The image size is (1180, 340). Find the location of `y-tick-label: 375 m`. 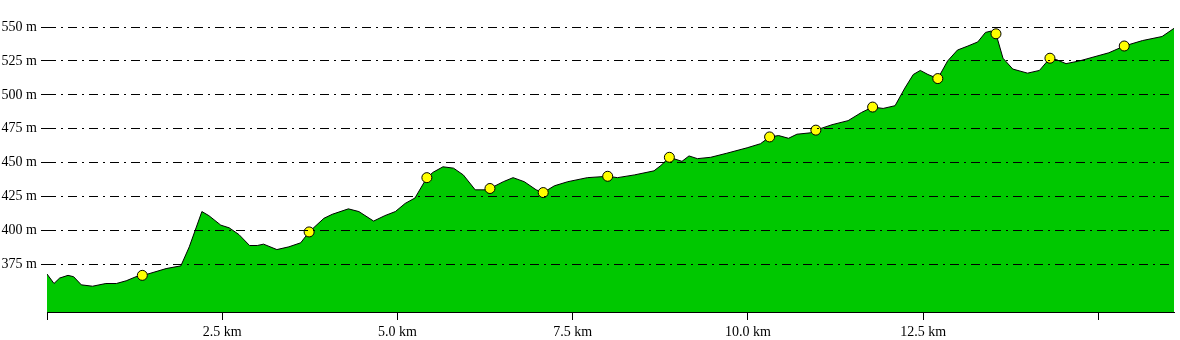

y-tick-label: 375 m is located at coordinates (19, 264).